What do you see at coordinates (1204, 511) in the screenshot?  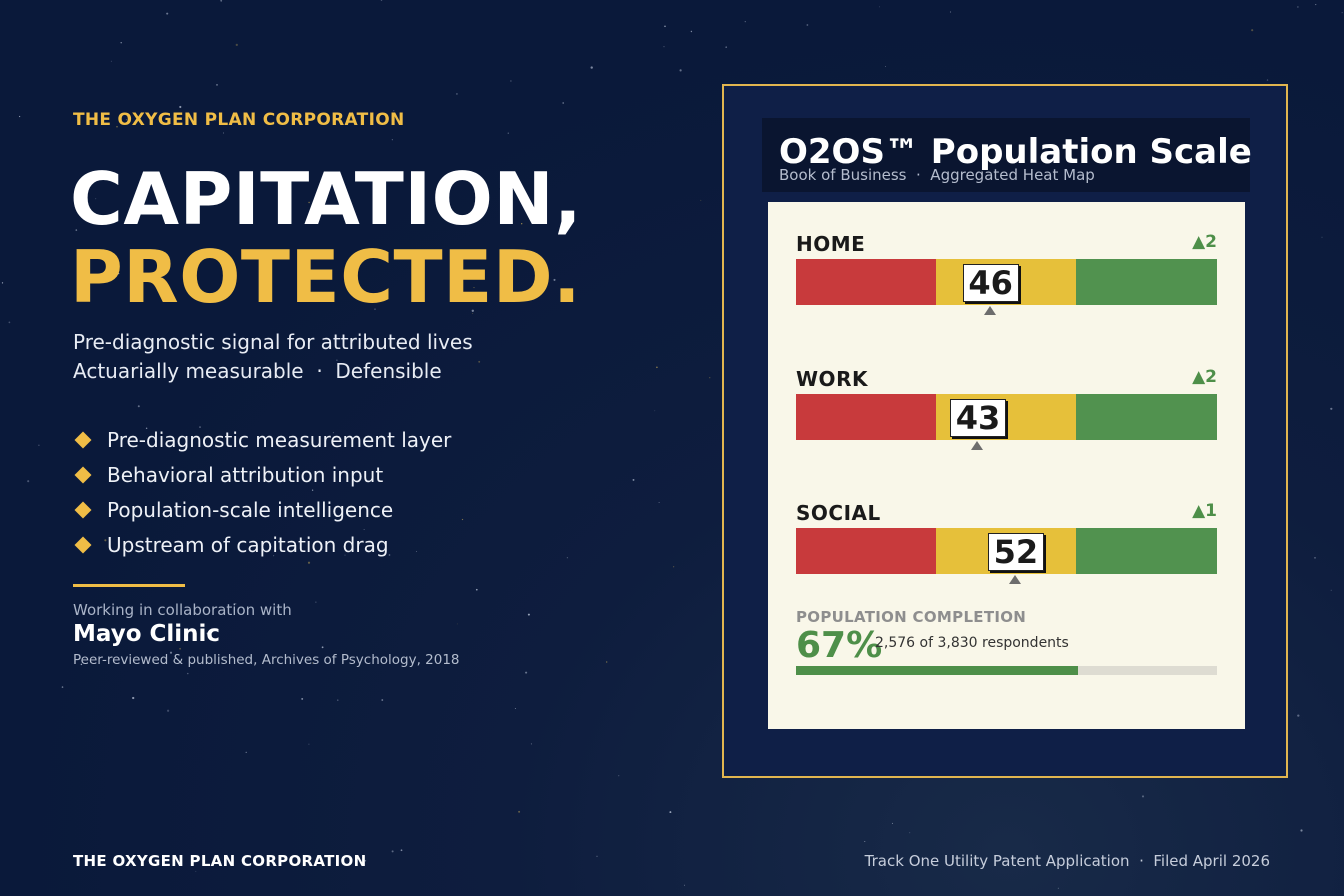 I see `metric-delta: ▲1` at bounding box center [1204, 511].